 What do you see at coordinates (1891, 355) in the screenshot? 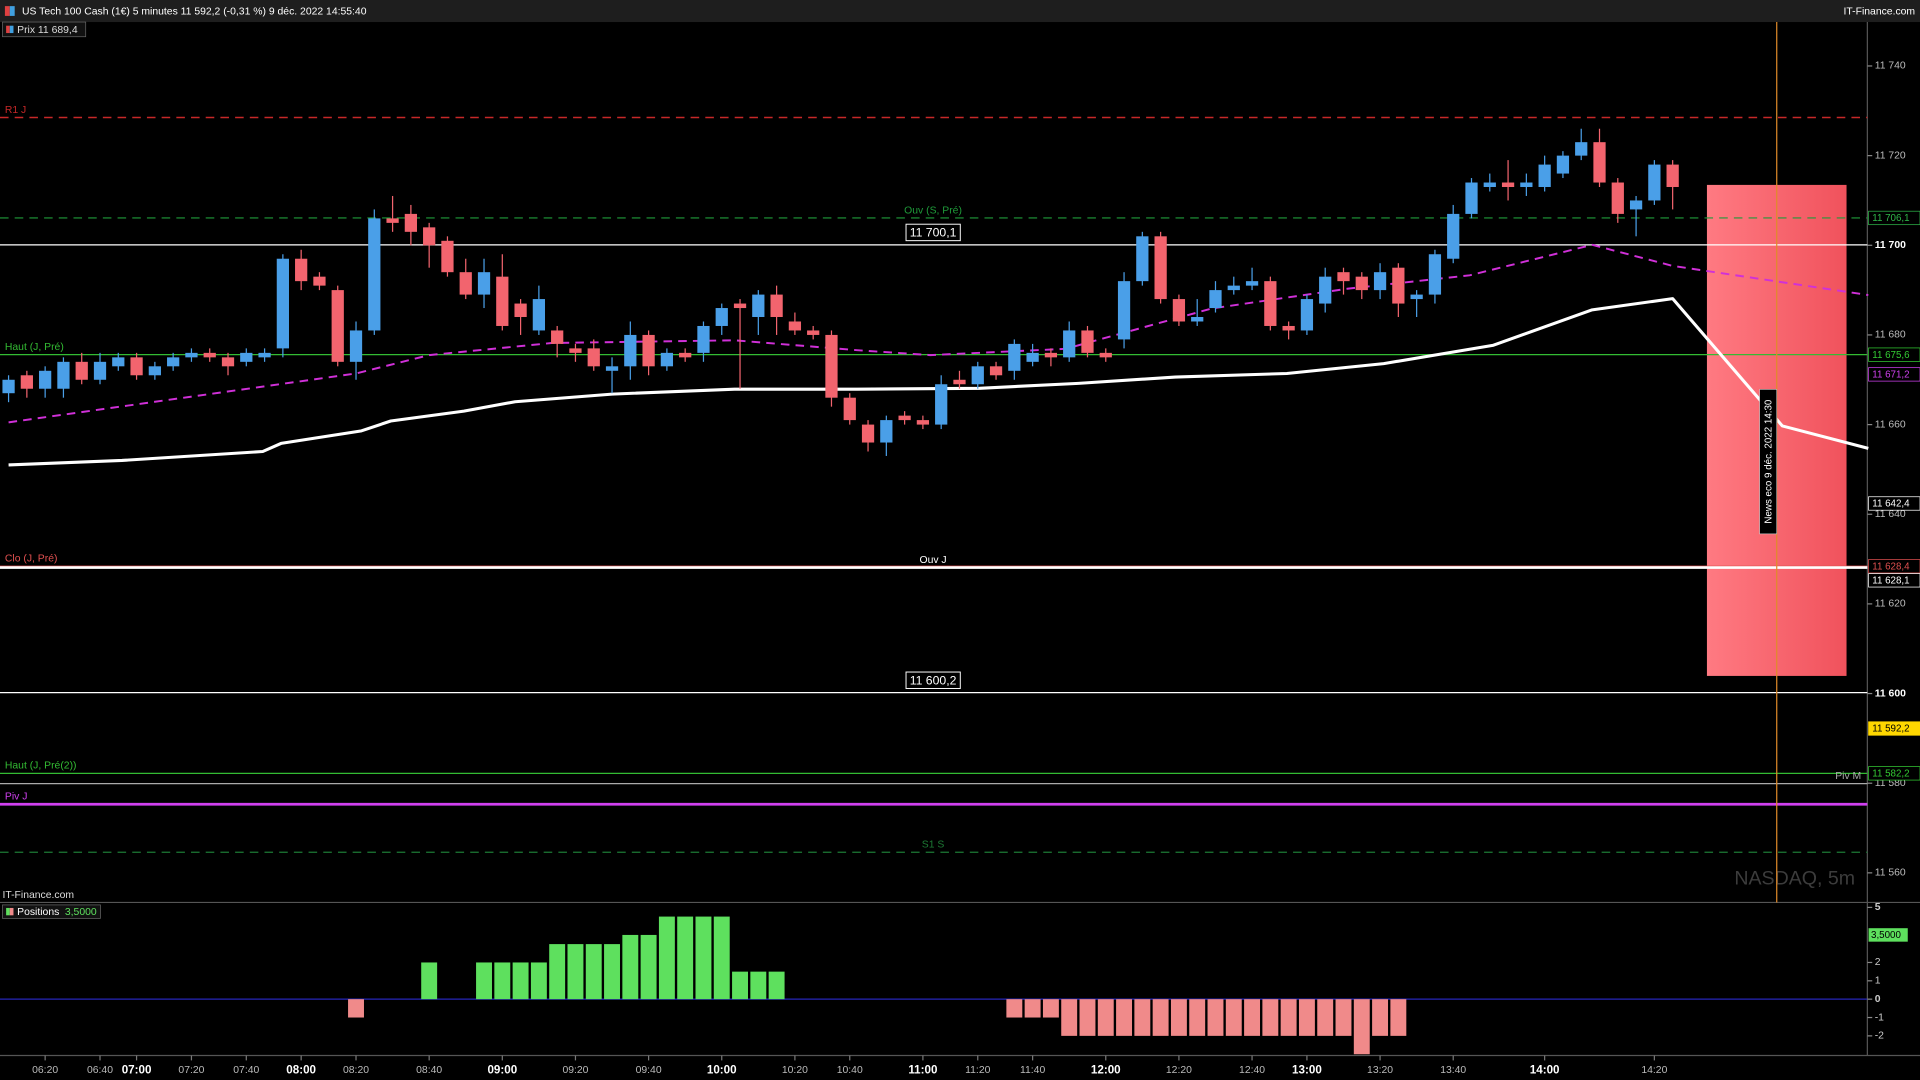
I see `price-tag-label: 11 675,6` at bounding box center [1891, 355].